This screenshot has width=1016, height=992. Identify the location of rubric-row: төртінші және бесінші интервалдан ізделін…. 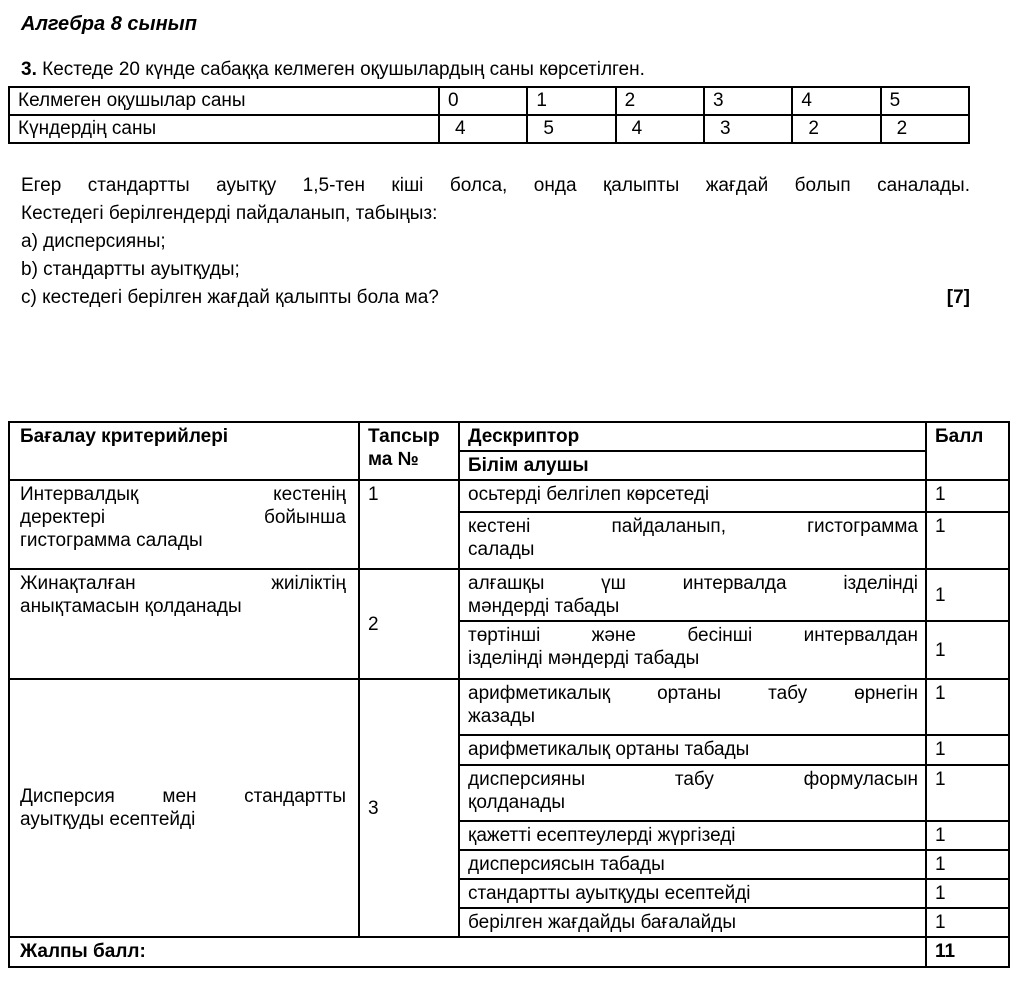
(509, 650).